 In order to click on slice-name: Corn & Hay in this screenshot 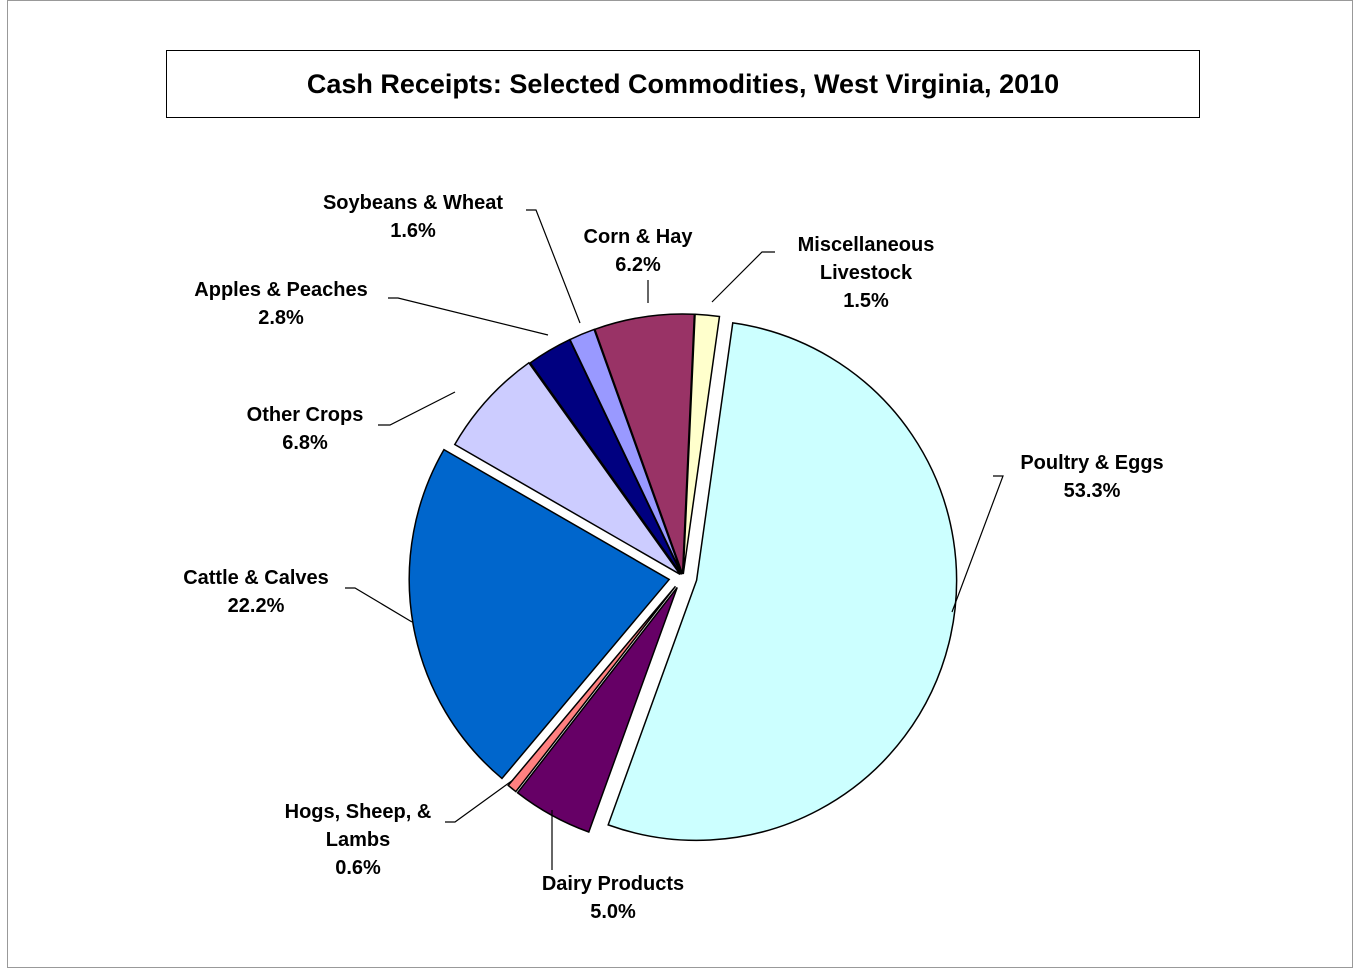, I will do `click(638, 237)`.